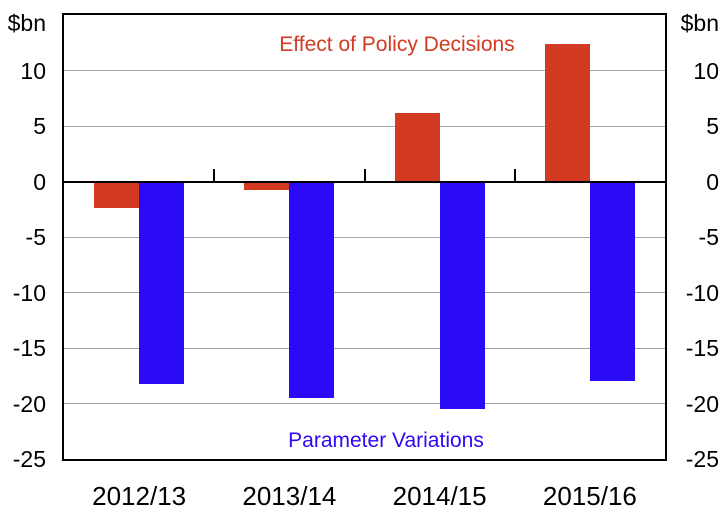 Image resolution: width=727 pixels, height=515 pixels. What do you see at coordinates (439, 496) in the screenshot?
I see `x-tick-label-2014/15: 2014/15` at bounding box center [439, 496].